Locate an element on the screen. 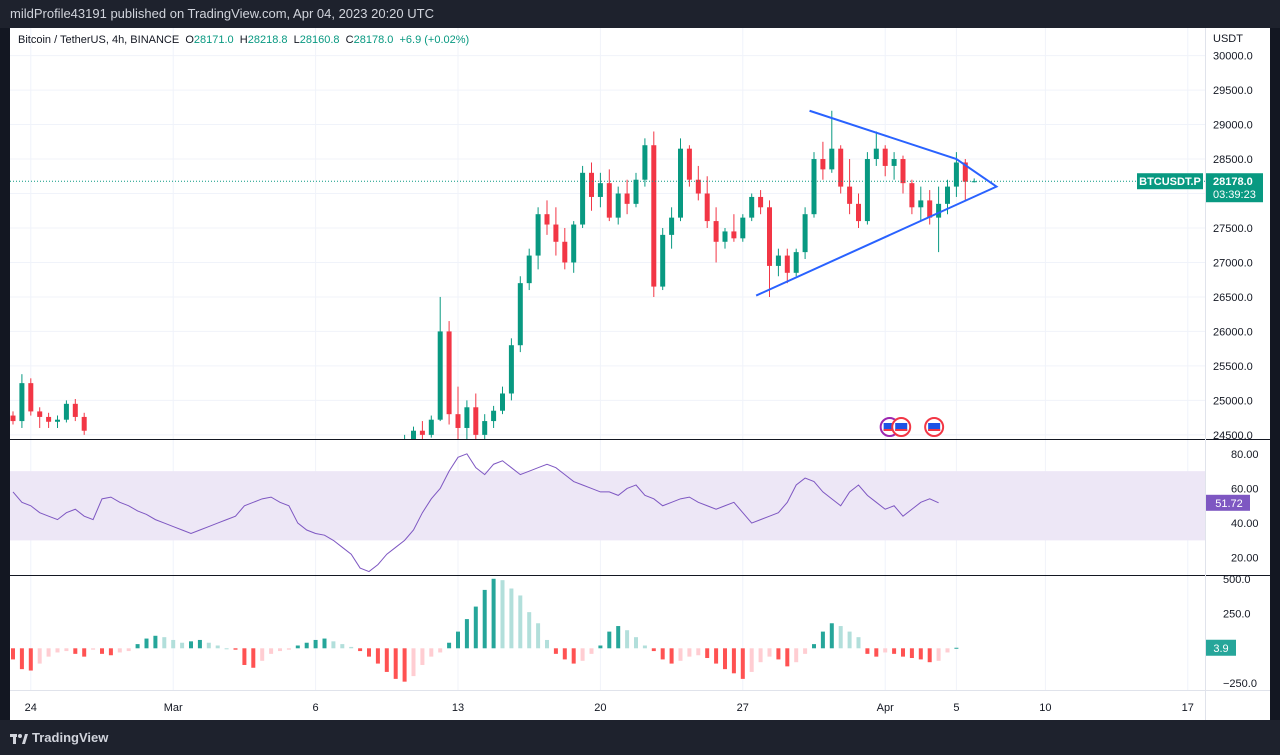 This screenshot has height=755, width=1280. high-label: H is located at coordinates (243, 40).